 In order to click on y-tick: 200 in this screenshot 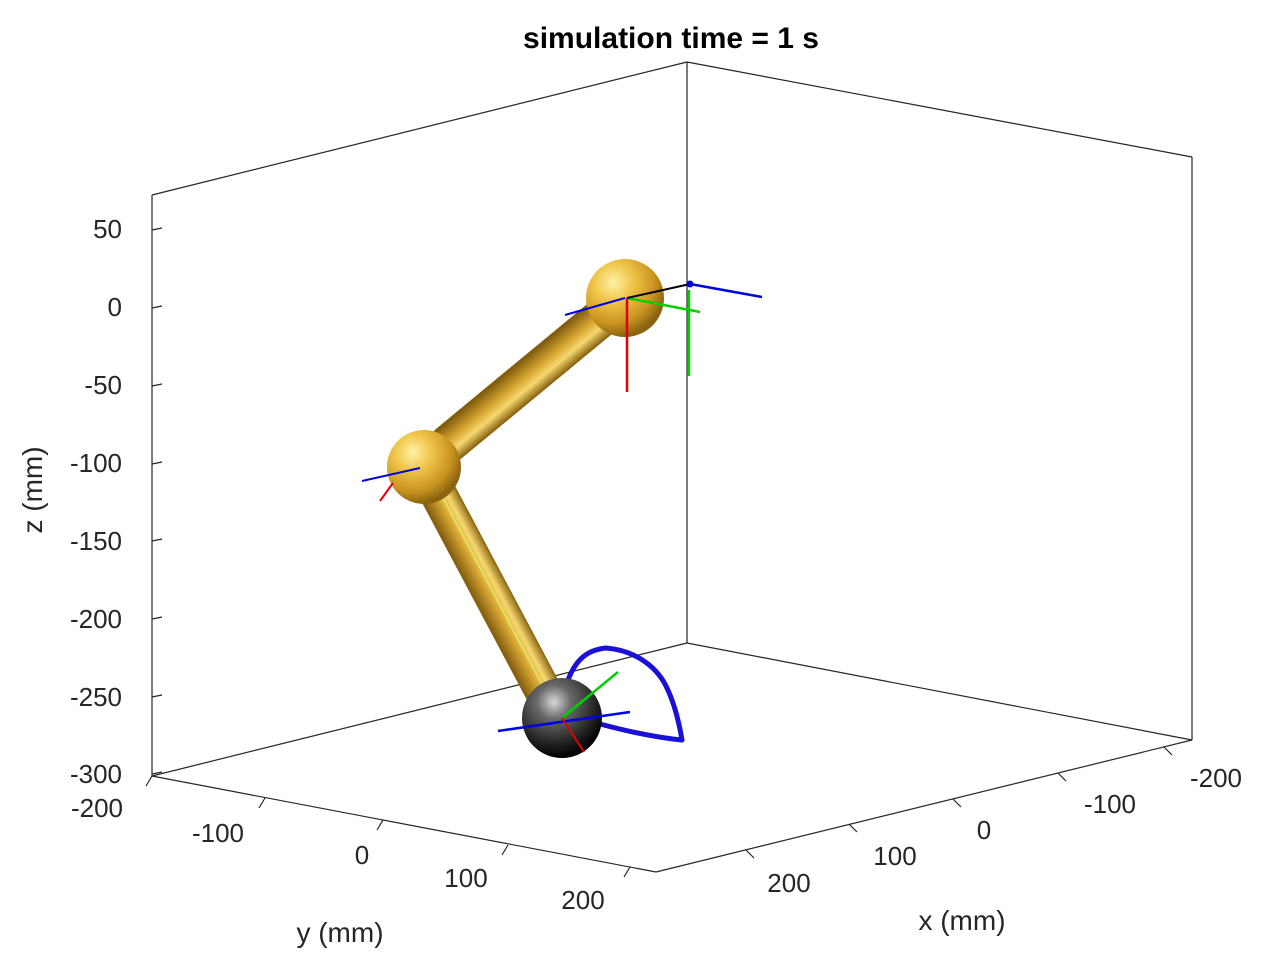, I will do `click(596, 890)`.